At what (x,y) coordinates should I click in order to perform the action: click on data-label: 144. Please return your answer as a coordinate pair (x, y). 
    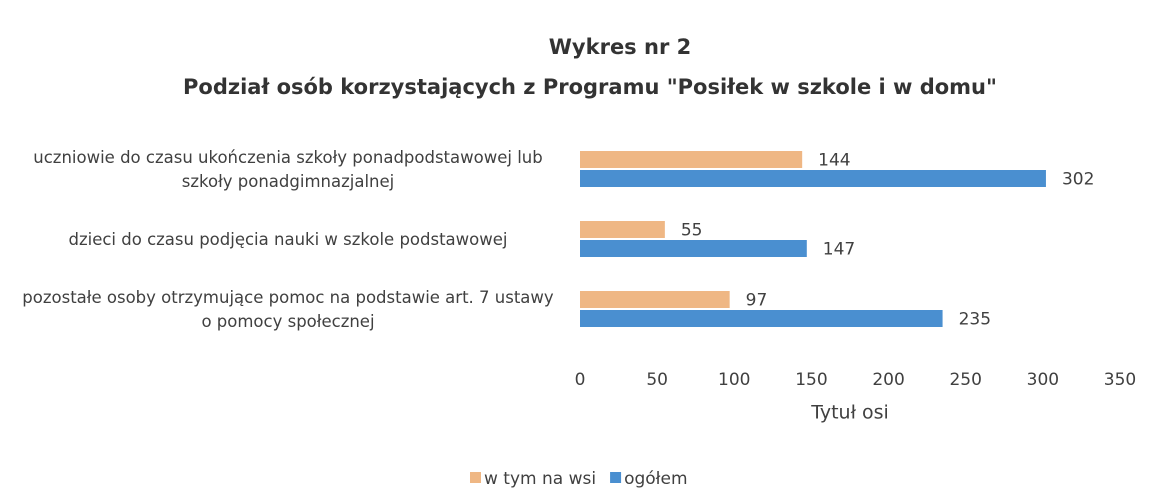
    Looking at the image, I should click on (834, 161).